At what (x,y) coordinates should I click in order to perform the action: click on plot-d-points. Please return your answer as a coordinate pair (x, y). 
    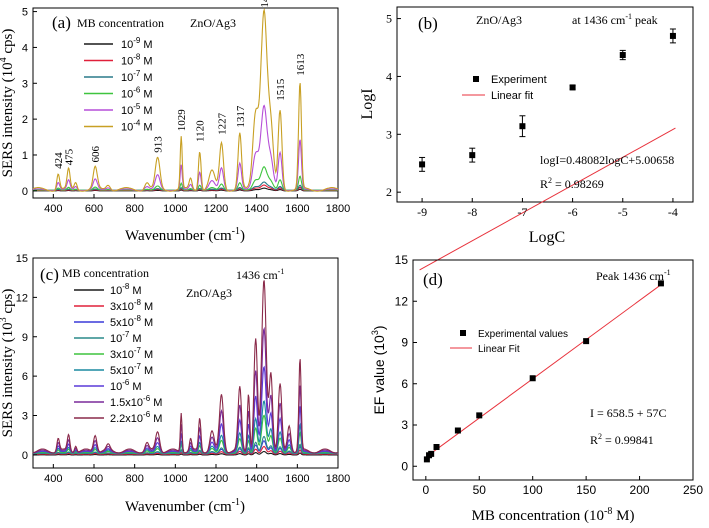
    Looking at the image, I should click on (543, 371).